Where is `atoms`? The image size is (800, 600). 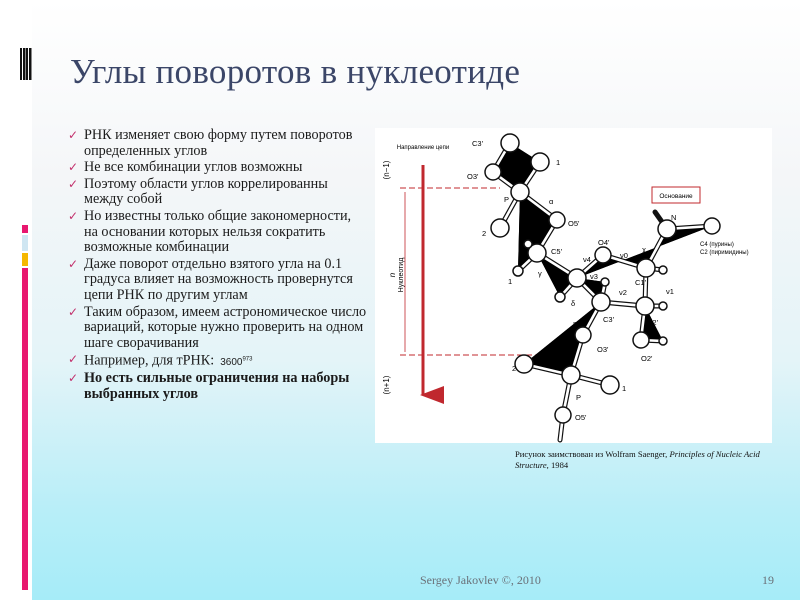
atoms is located at coordinates (602, 278).